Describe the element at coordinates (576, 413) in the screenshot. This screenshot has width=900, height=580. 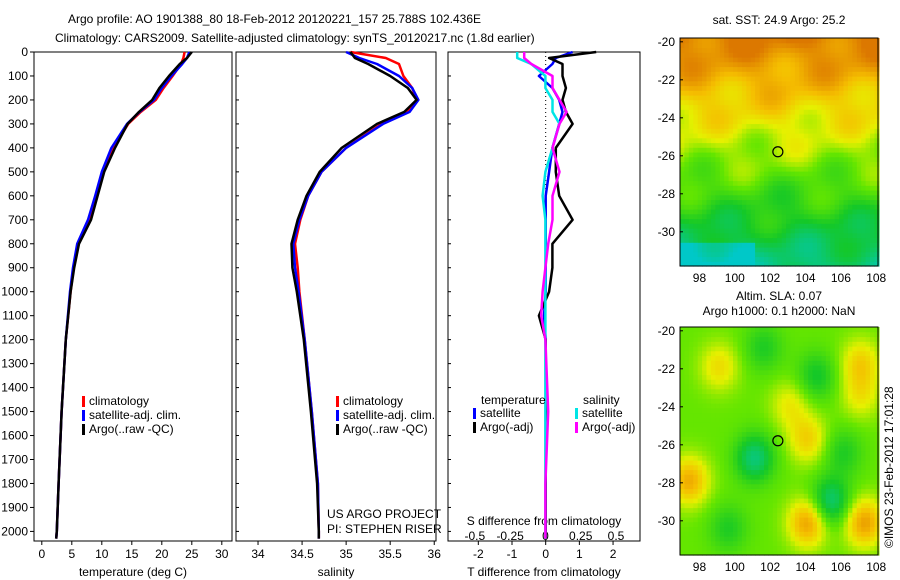
I see `legend-swatch` at that location.